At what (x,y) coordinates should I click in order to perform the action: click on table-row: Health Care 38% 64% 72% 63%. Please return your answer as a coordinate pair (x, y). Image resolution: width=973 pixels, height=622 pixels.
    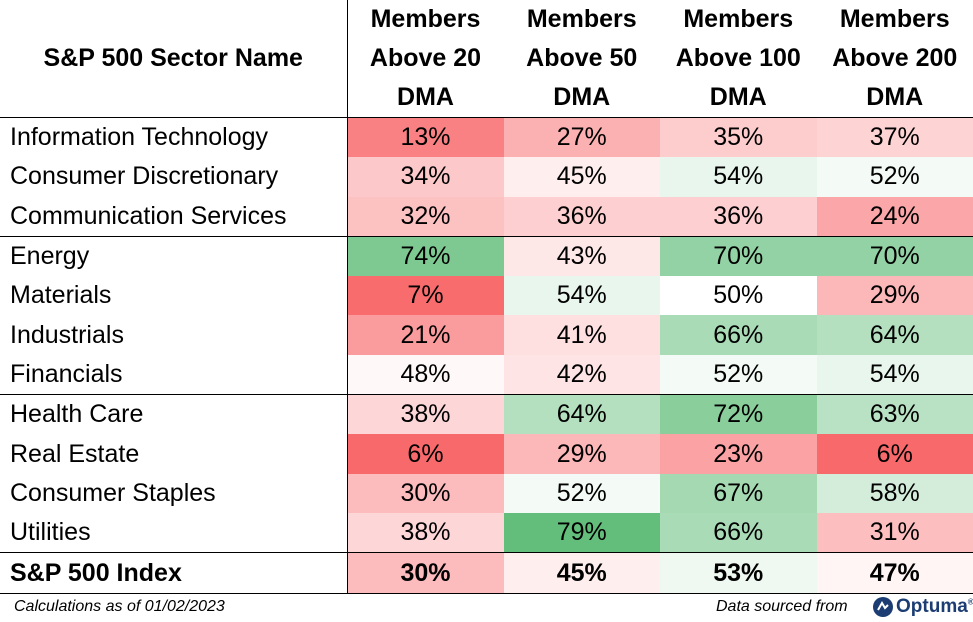
    Looking at the image, I should click on (486, 414).